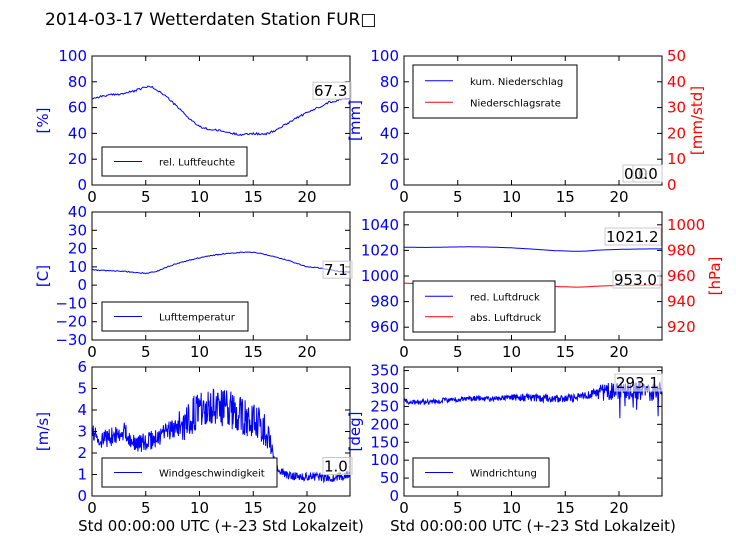 The height and width of the screenshot is (552, 736). What do you see at coordinates (384, 460) in the screenshot?
I see `y-tick-label-wind_direction: 100` at bounding box center [384, 460].